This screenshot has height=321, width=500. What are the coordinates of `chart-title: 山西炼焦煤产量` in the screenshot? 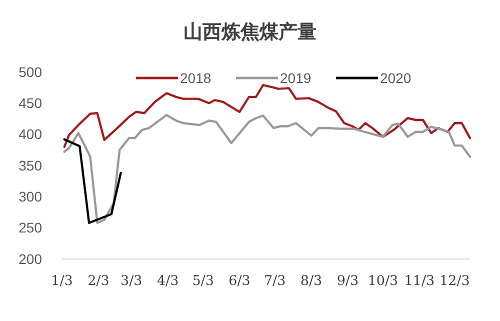 It's located at (250, 32).